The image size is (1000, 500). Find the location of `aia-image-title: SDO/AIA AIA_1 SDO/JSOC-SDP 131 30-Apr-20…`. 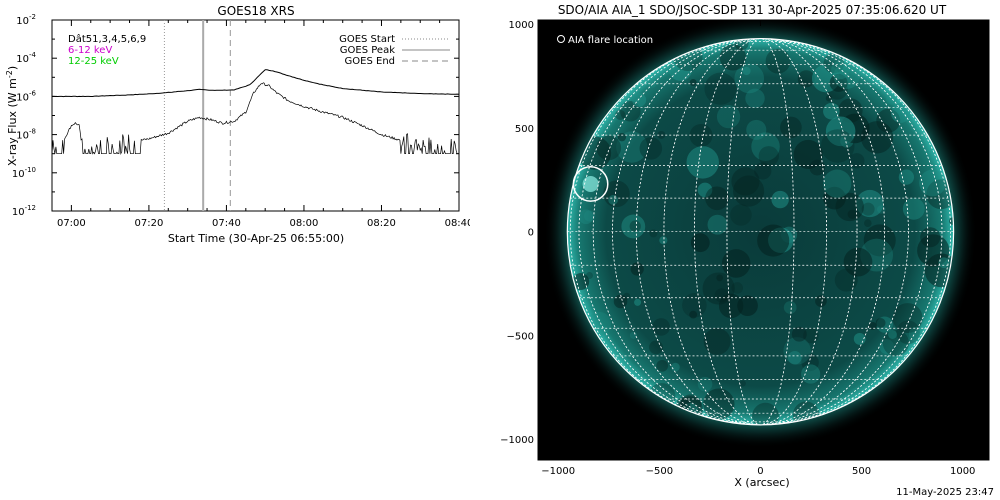

aia-image-title: SDO/AIA AIA_1 SDO/JSOC-SDP 131 30-Apr-20… is located at coordinates (752, 10).